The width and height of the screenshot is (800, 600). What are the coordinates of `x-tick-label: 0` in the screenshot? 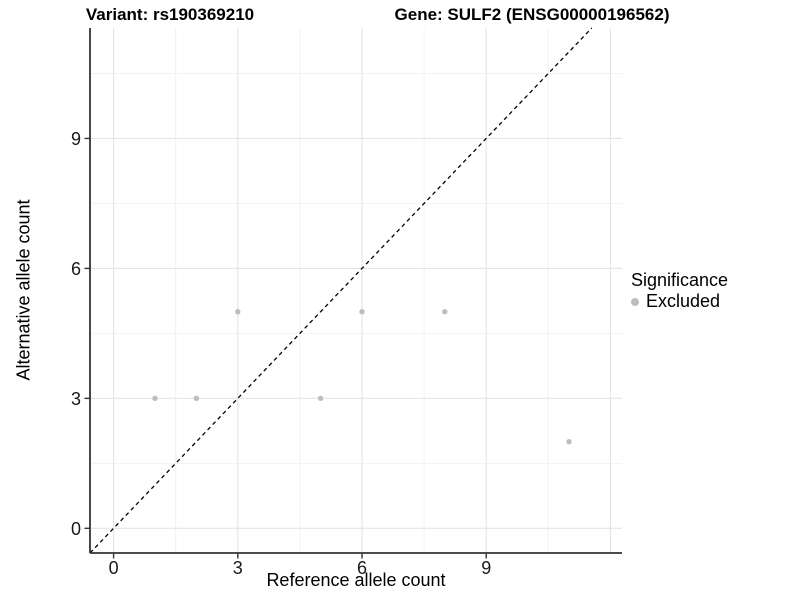 It's located at (114, 568).